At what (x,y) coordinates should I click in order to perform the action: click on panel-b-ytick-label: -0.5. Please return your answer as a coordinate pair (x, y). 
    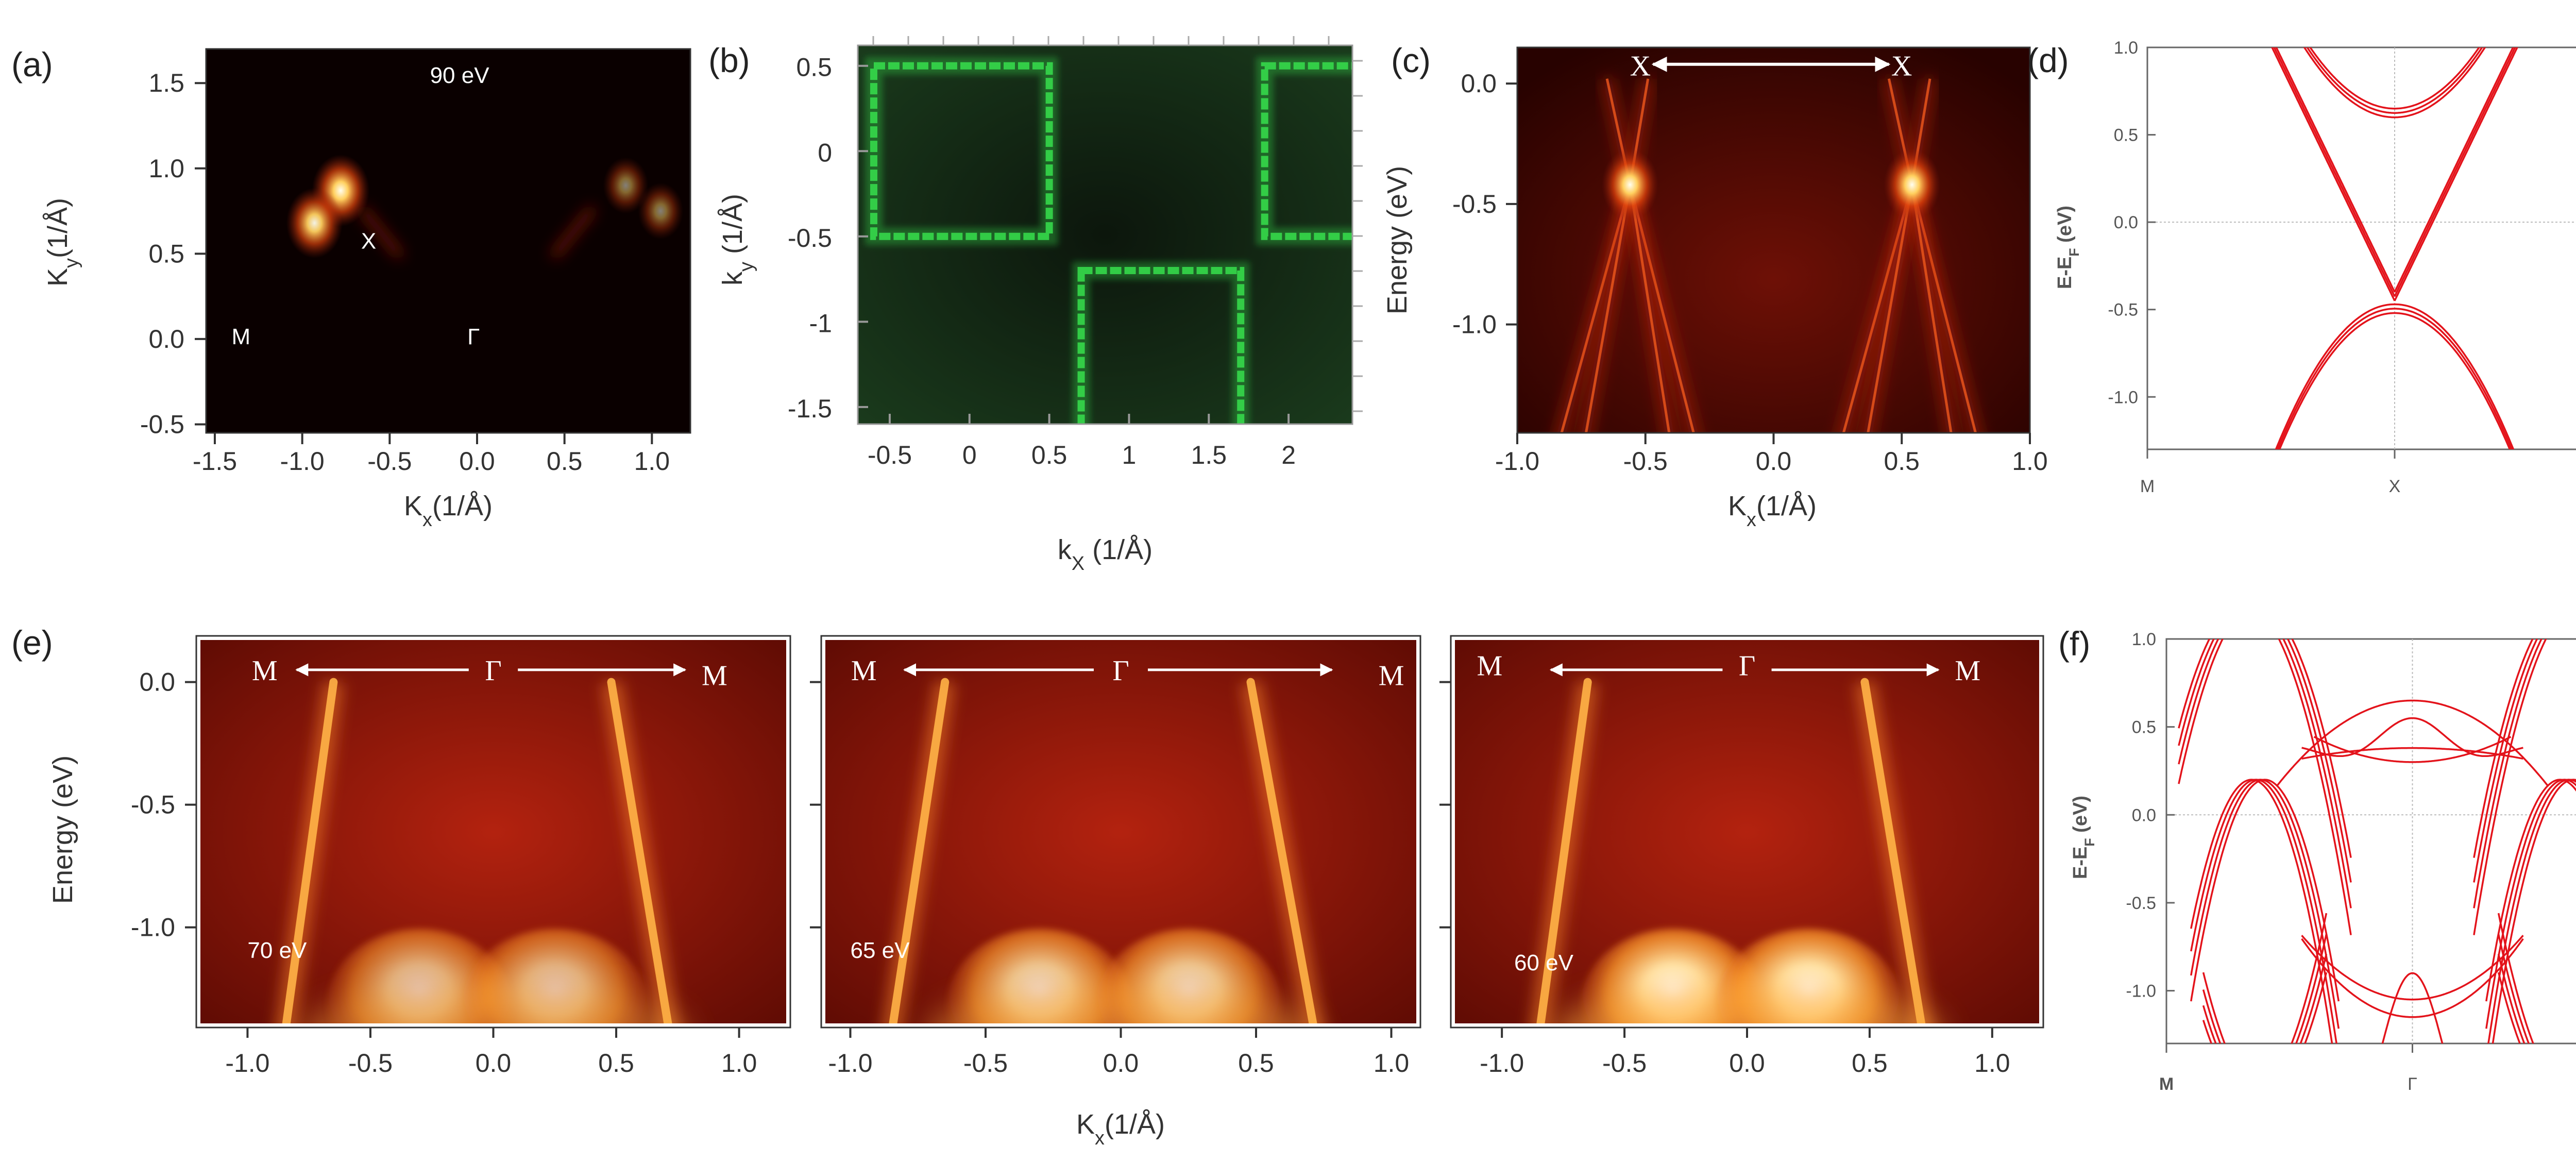
    Looking at the image, I should click on (810, 238).